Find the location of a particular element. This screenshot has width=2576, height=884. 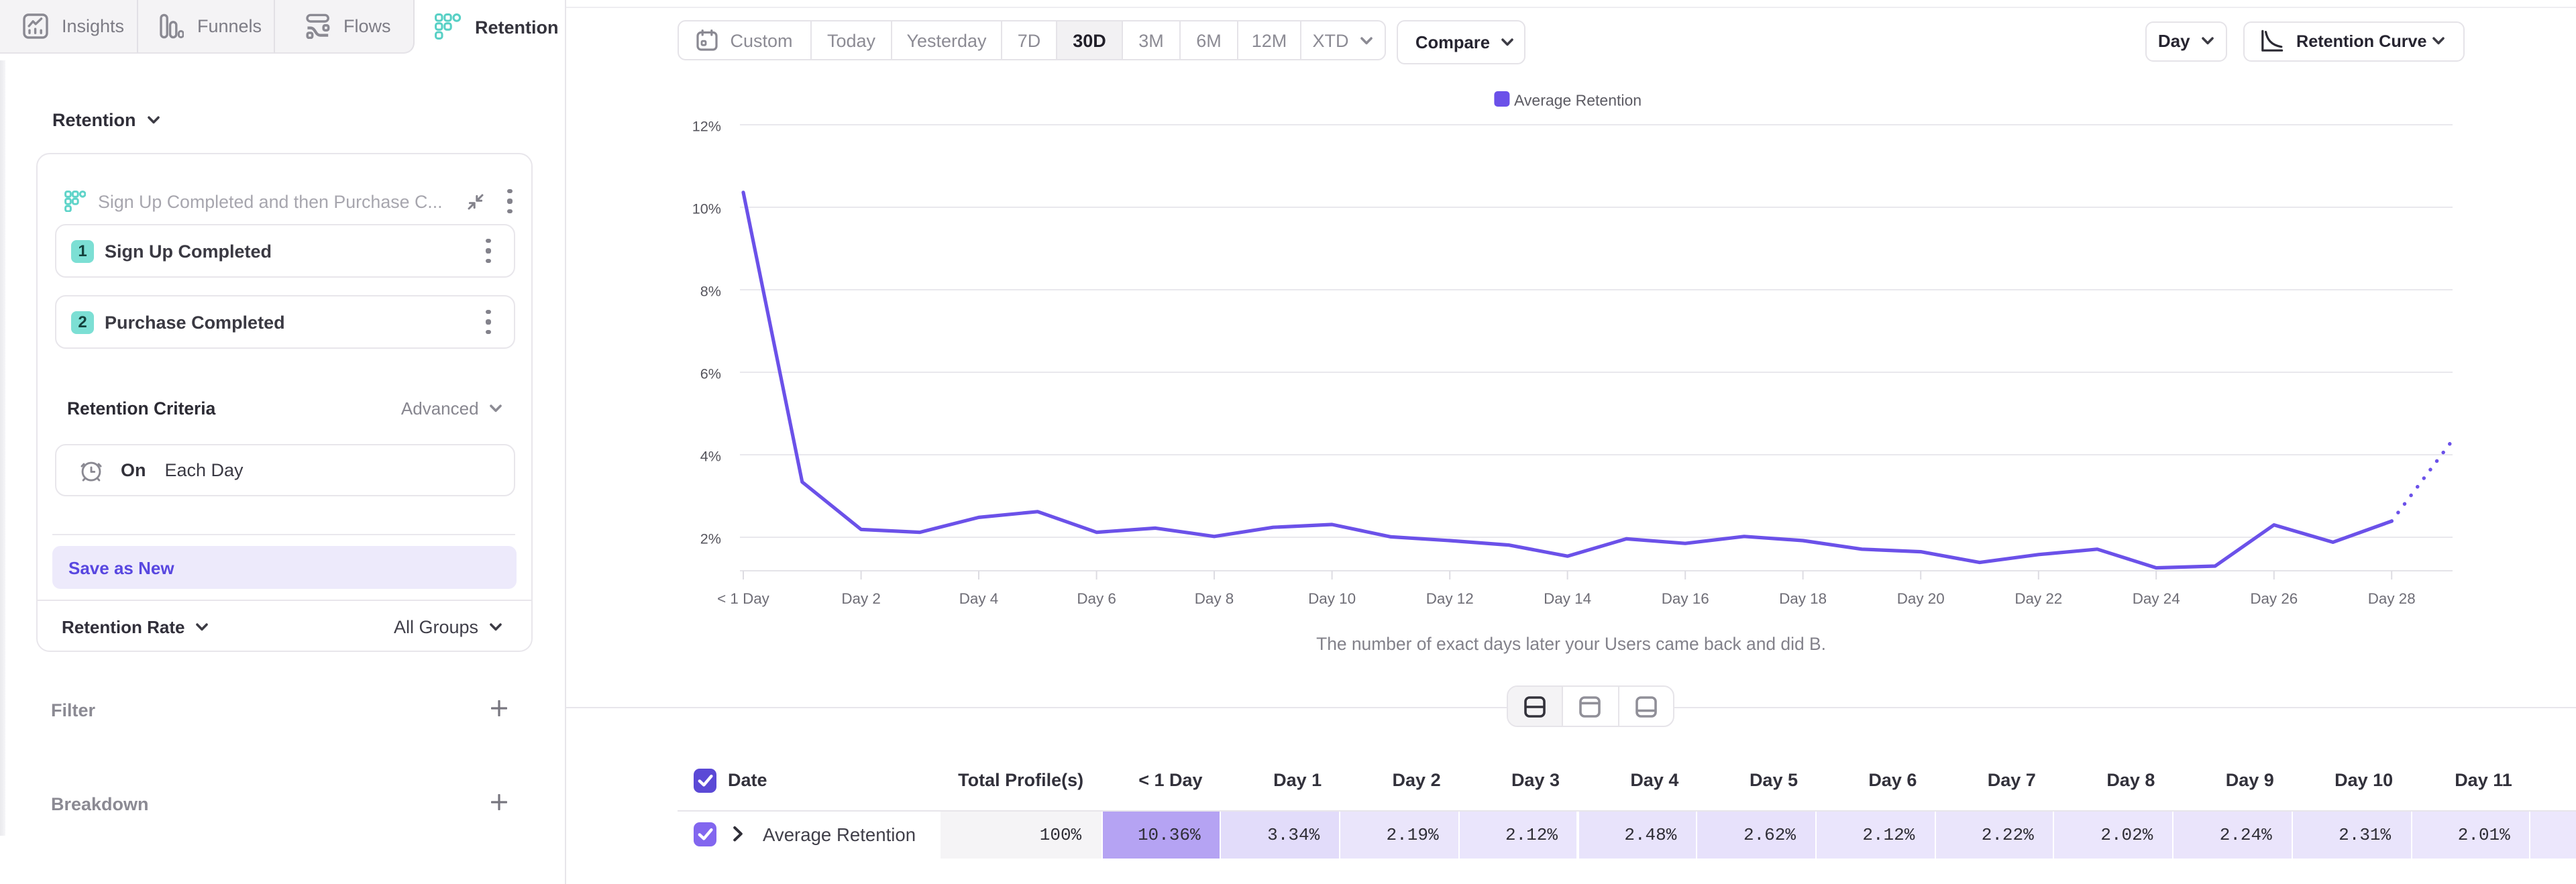

svg-text: Day 22 is located at coordinates (2038, 599).